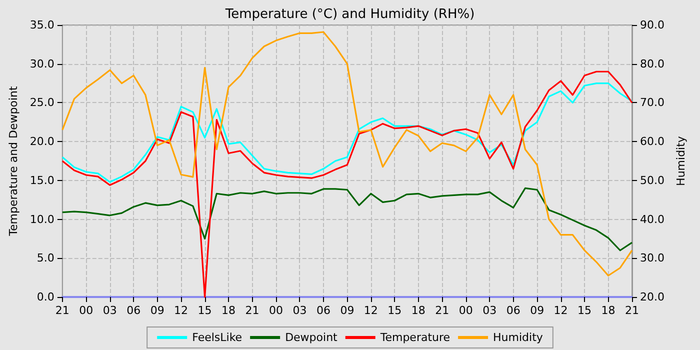 This screenshot has height=350, width=700. Describe the element at coordinates (681, 161) in the screenshot. I see `y2-axis-title: Humidity` at that location.